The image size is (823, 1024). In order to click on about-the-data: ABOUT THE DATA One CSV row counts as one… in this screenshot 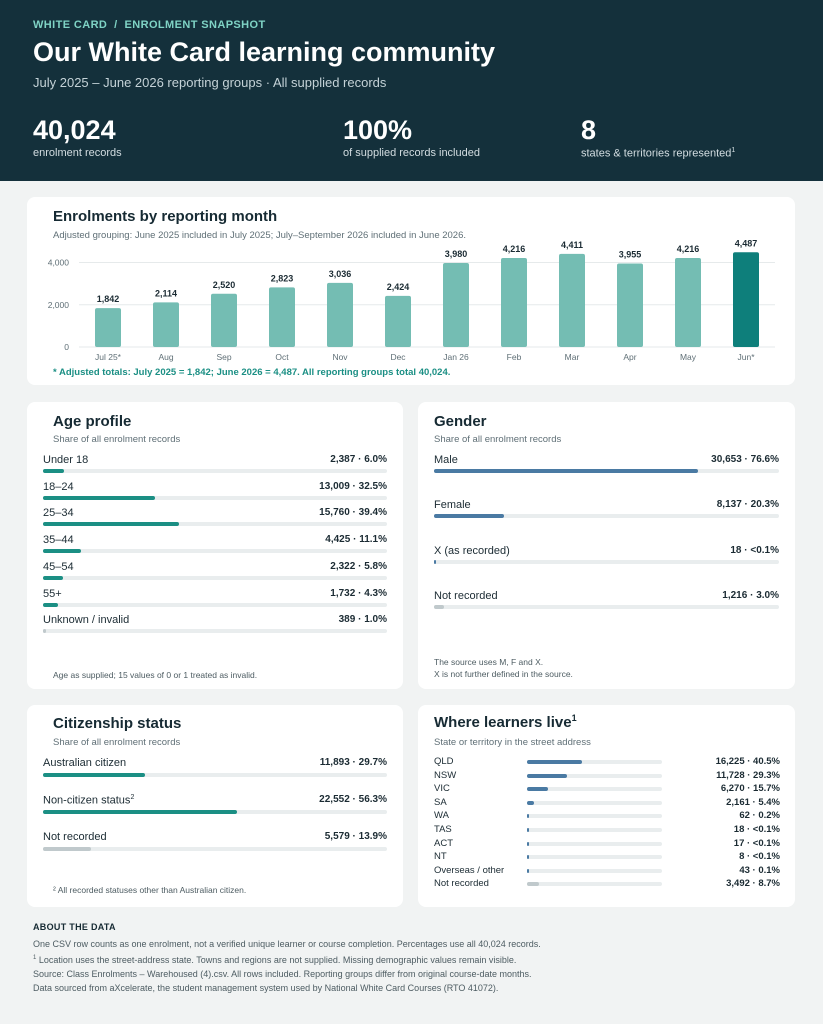, I will do `click(413, 958)`.